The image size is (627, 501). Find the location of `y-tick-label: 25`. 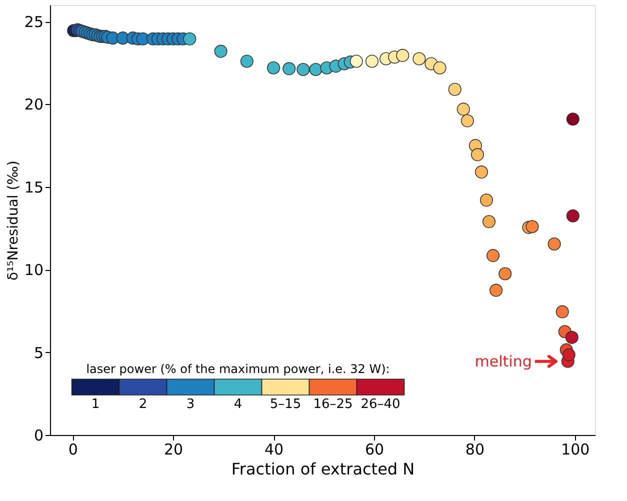

y-tick-label: 25 is located at coordinates (34, 22).